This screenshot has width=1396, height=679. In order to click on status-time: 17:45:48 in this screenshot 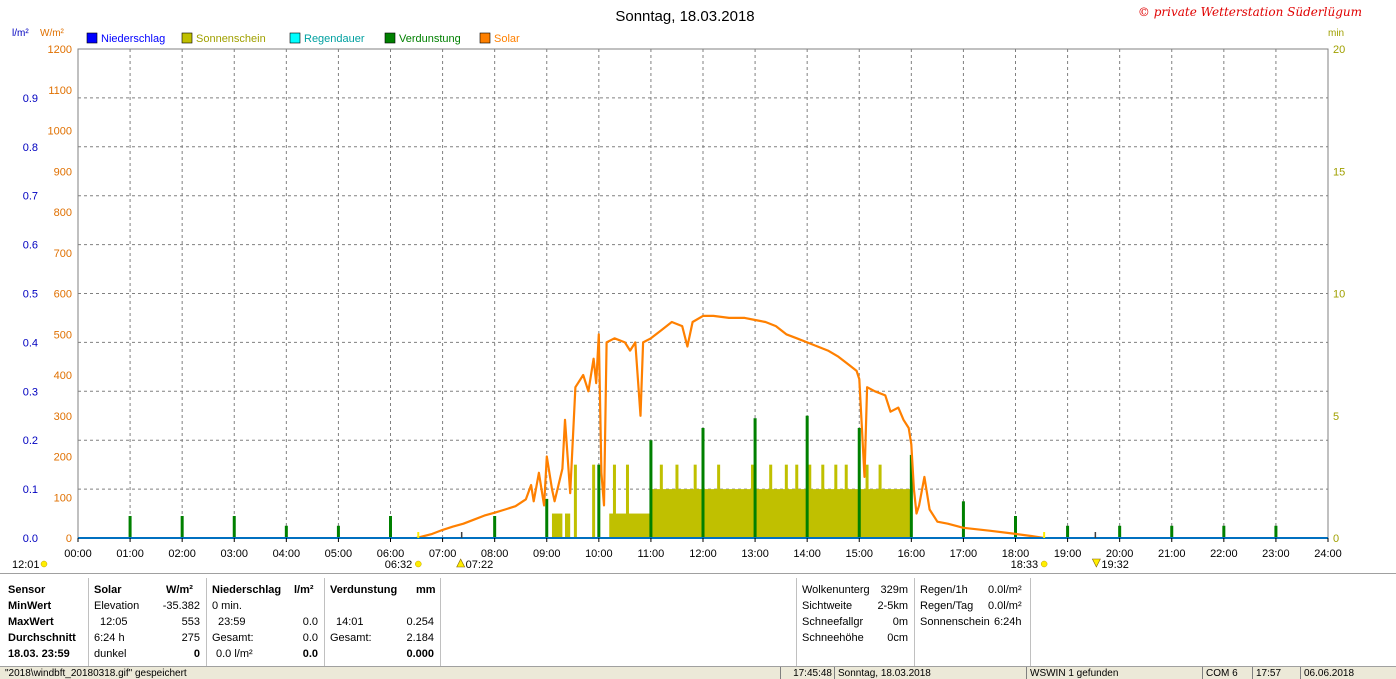, I will do `click(807, 673)`.